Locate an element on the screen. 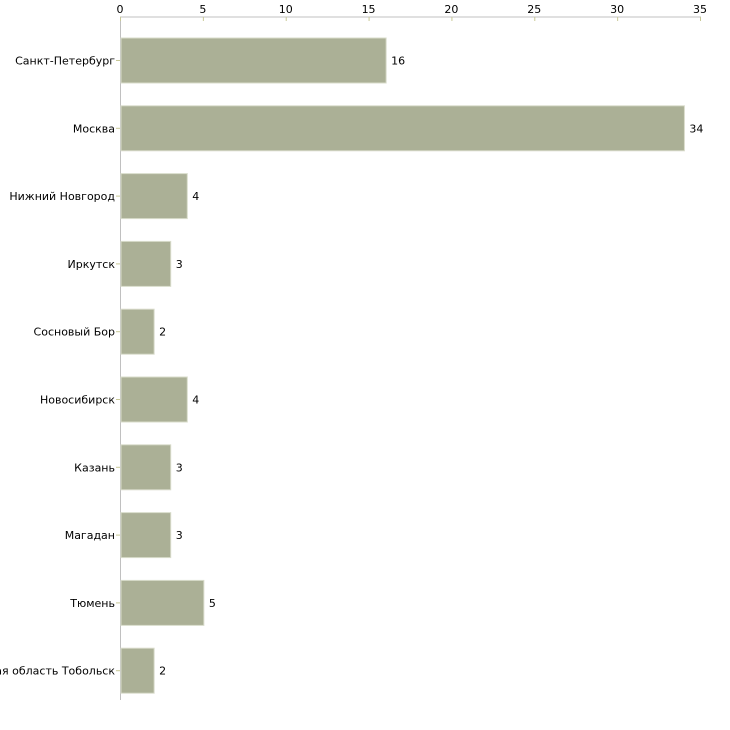 The height and width of the screenshot is (730, 730). x-tick-label: 35 is located at coordinates (700, 9).